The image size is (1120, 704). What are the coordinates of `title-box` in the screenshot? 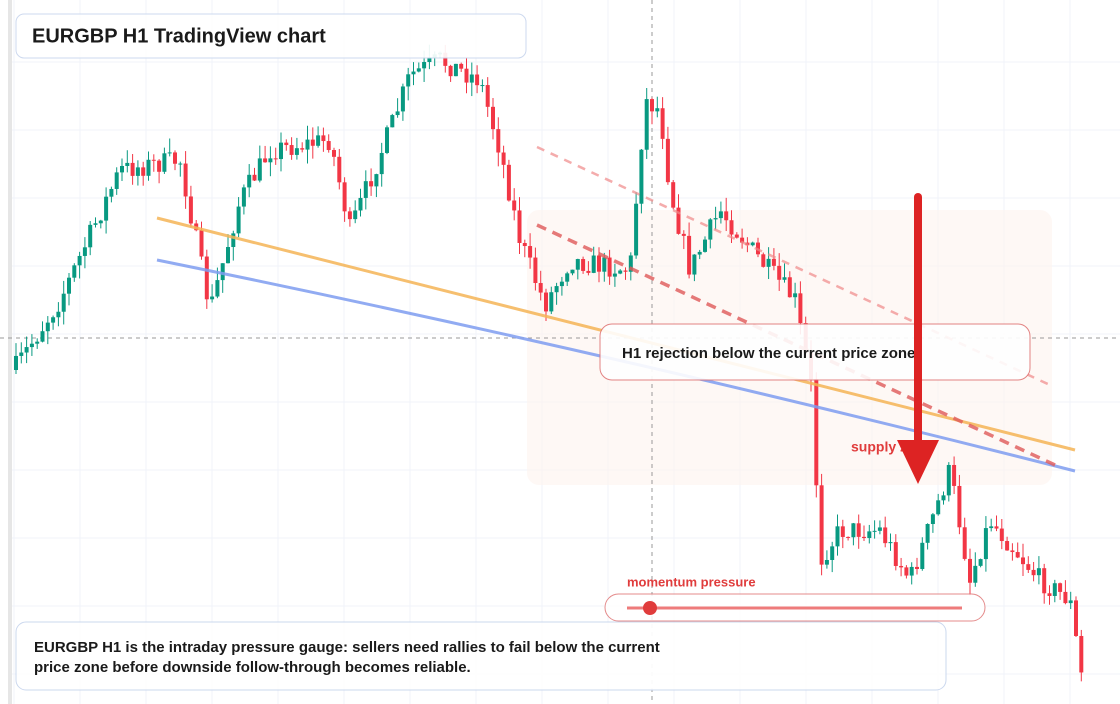 It's located at (271, 36).